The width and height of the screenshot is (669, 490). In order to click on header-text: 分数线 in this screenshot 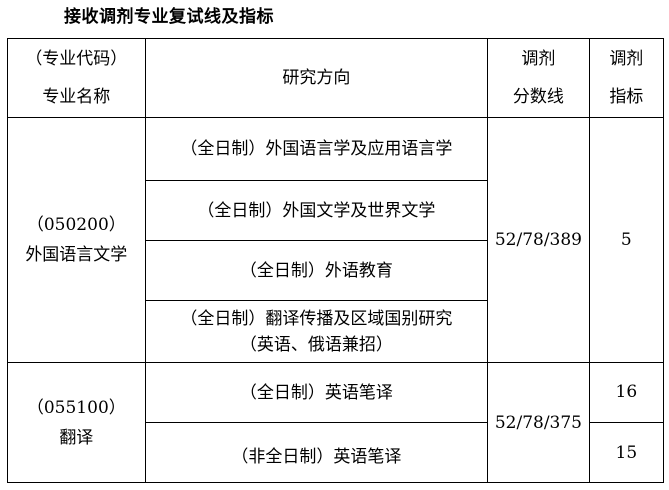, I will do `click(538, 97)`.